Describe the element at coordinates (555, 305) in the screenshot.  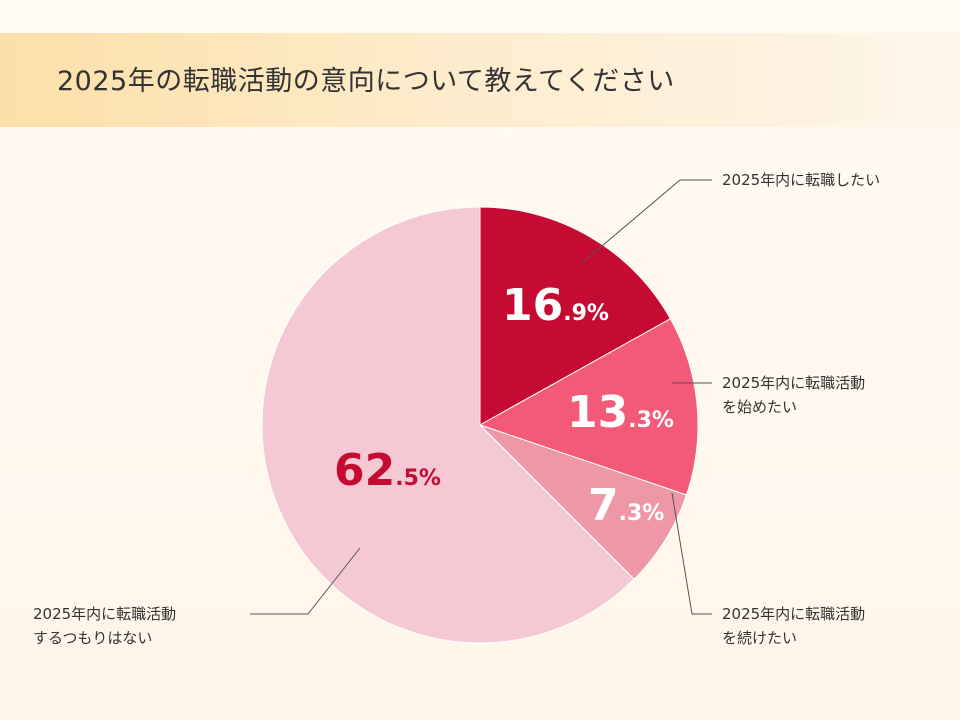
I see `slice-value-label-1: 16.9%` at that location.